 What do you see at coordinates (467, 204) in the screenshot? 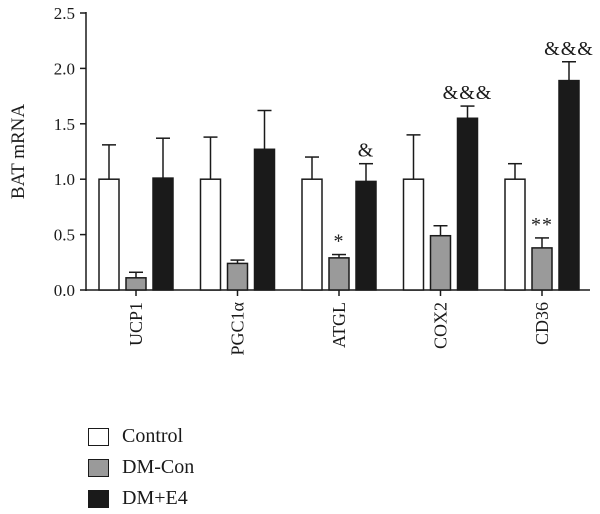
I see `bar-cox2-dm-e4` at bounding box center [467, 204].